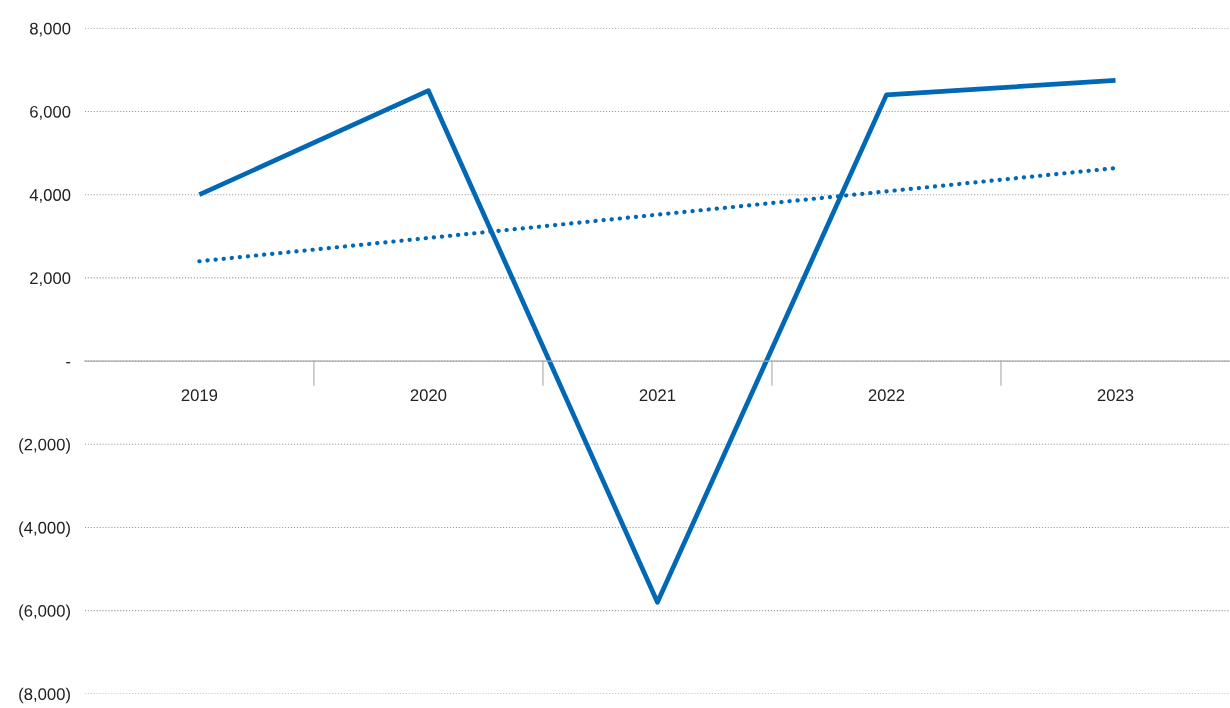 This screenshot has height=708, width=1230. I want to click on y-tick-label: (6,000), so click(44, 612).